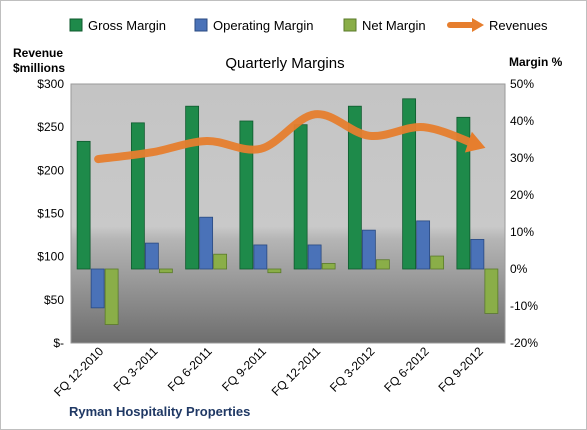 The height and width of the screenshot is (430, 587). What do you see at coordinates (58, 343) in the screenshot?
I see `left-tick-label: $-` at bounding box center [58, 343].